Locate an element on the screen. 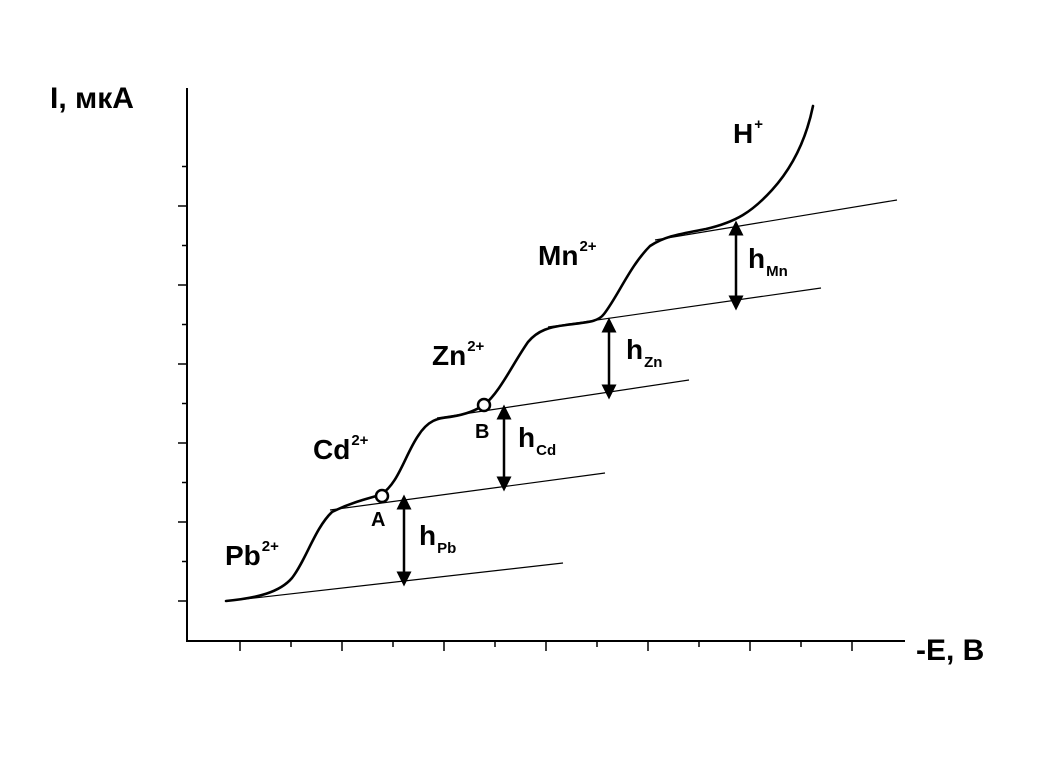  y-axis-ticks is located at coordinates (182, 383).